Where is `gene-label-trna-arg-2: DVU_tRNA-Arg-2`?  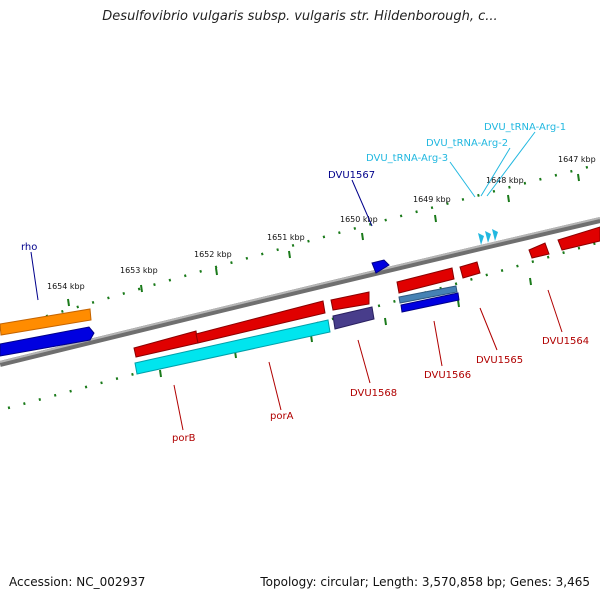 gene-label-trna-arg-2: DVU_tRNA-Arg-2 is located at coordinates (467, 143).